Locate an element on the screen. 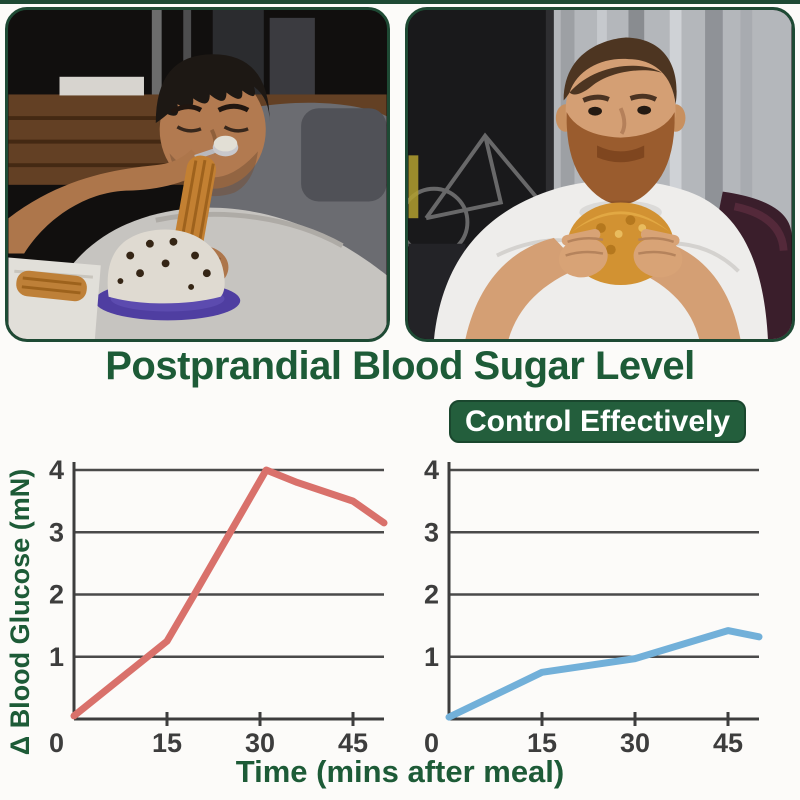  y-axis-label: Δ Blood Glucose (mN) is located at coordinates (20, 612).